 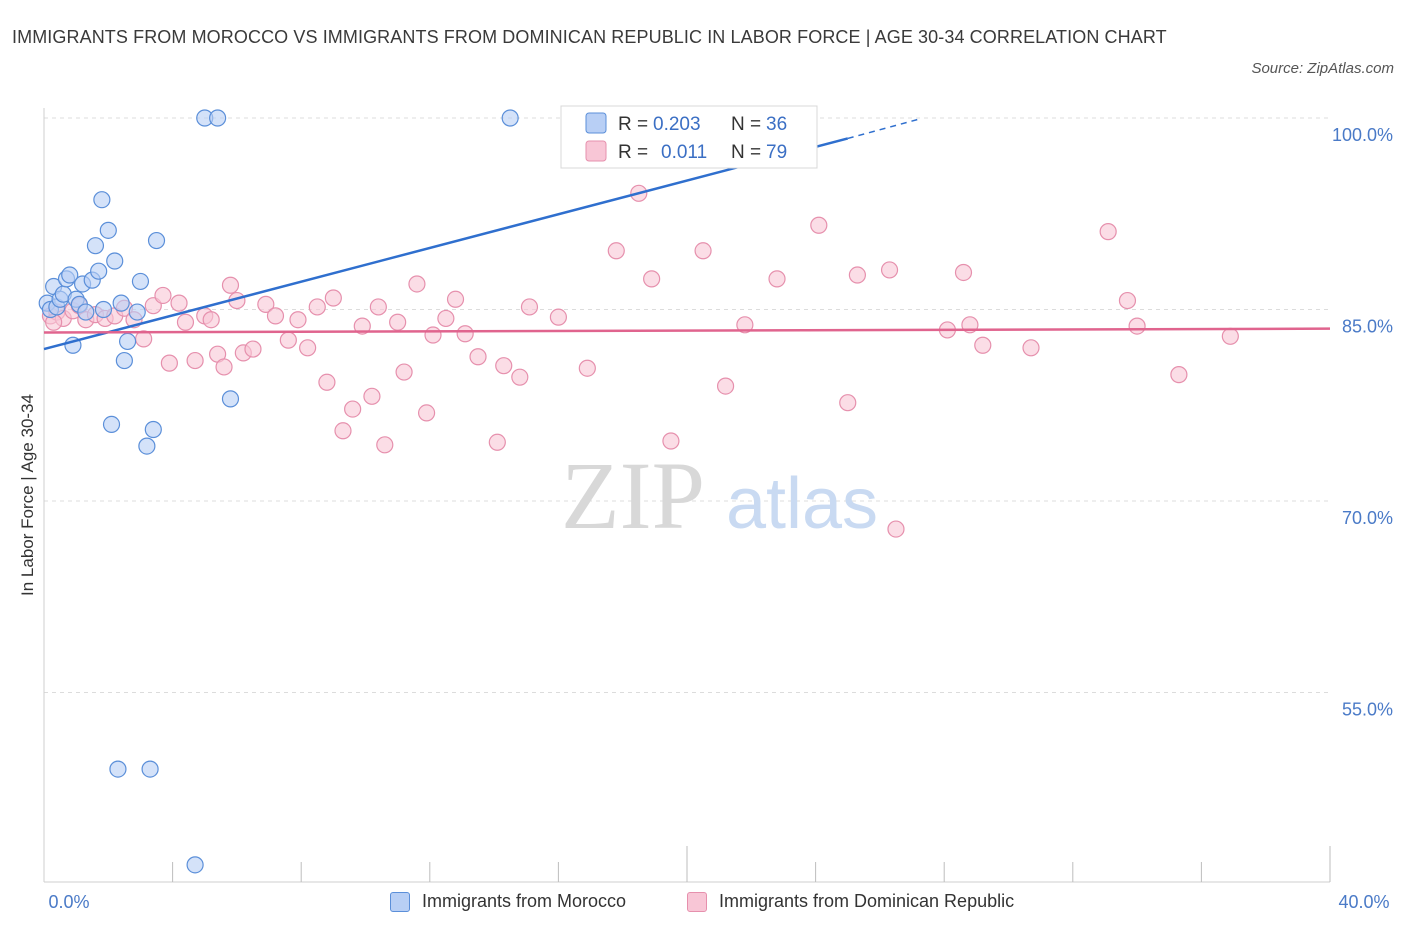 What do you see at coordinates (508, 901) in the screenshot?
I see `legend-item-morocco: Immigrants from Morocco` at bounding box center [508, 901].